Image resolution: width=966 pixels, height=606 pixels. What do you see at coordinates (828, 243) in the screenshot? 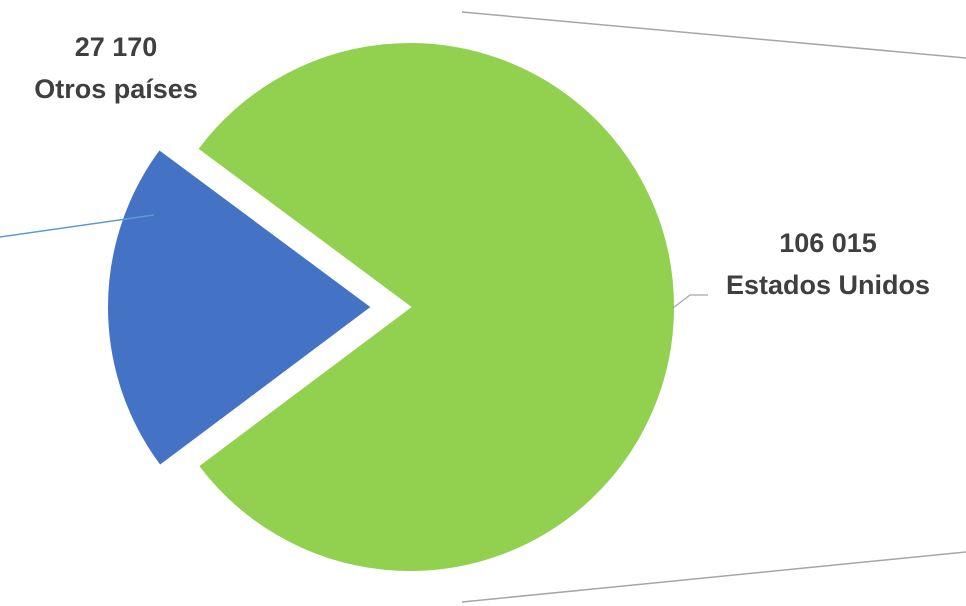
I see `data-label-value-estados-unidos: 106 015` at bounding box center [828, 243].